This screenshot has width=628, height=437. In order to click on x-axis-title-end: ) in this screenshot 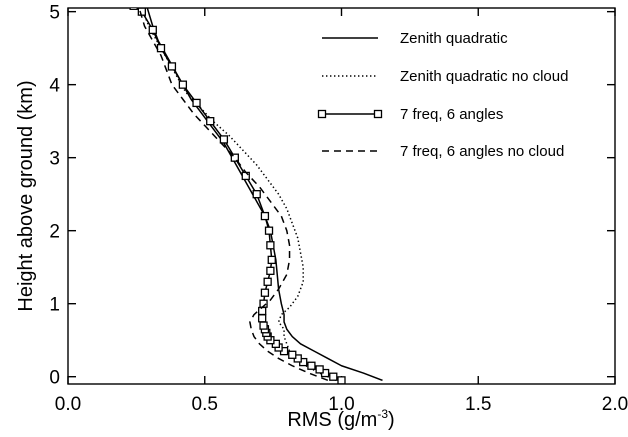, I will do `click(391, 420)`.